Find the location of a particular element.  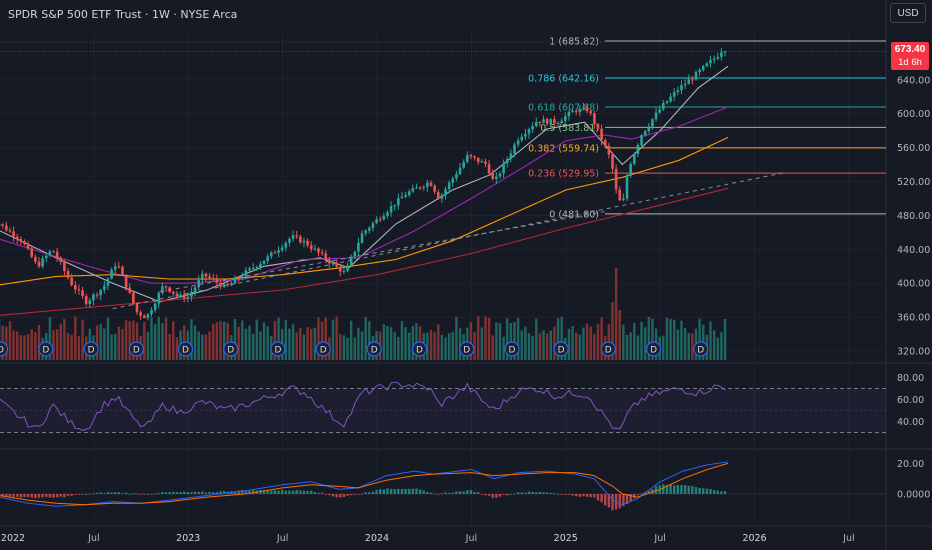

y-axis-tick-label: 360.00 is located at coordinates (913, 318).